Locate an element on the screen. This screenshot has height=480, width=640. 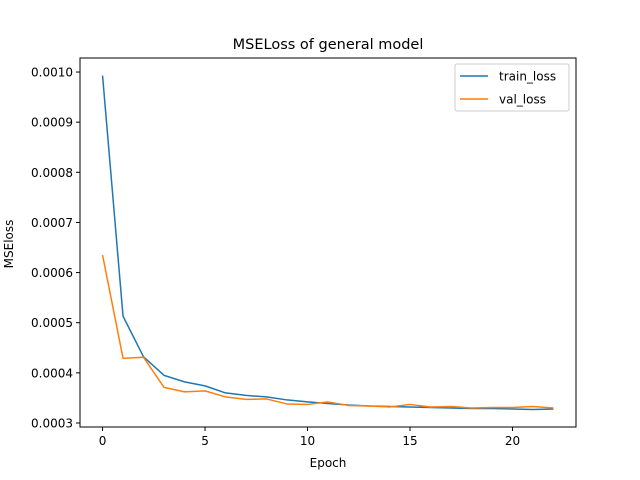
legend: train_loss val_loss is located at coordinates (512, 87).